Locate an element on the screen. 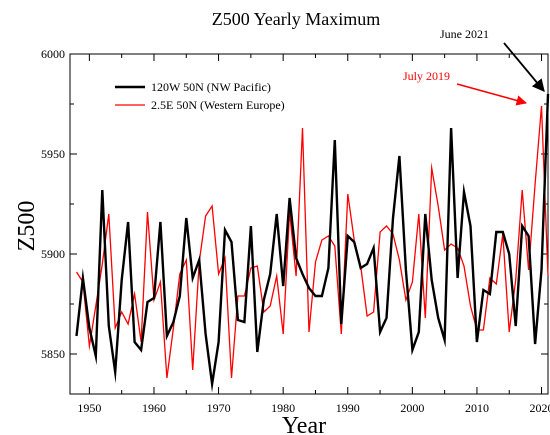 The height and width of the screenshot is (435, 550). y-tick-label: 5950 is located at coordinates (53, 154).